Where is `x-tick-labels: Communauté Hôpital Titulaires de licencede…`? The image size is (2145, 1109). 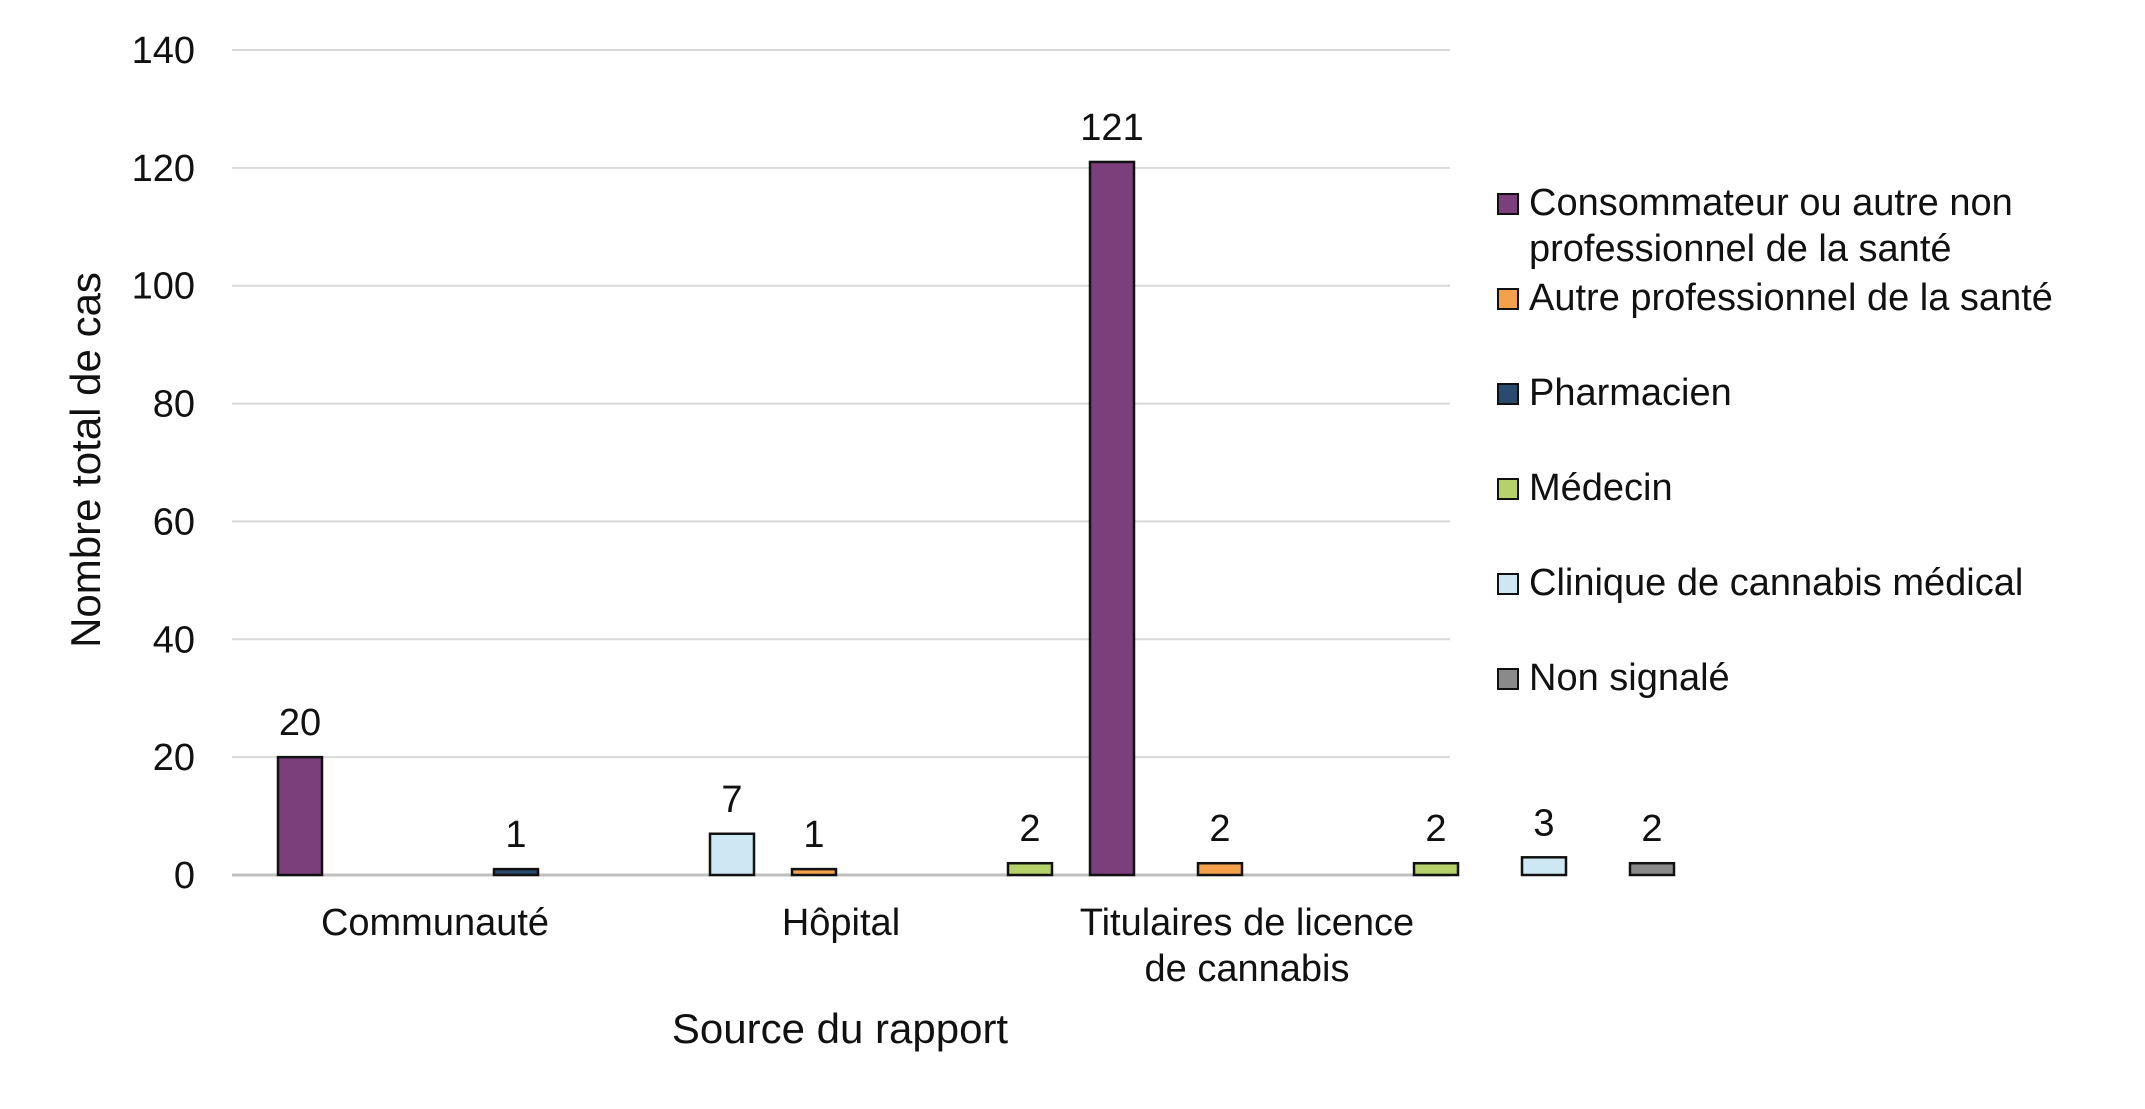
x-tick-labels: Communauté Hôpital Titulaires de licencede… is located at coordinates (867, 946).